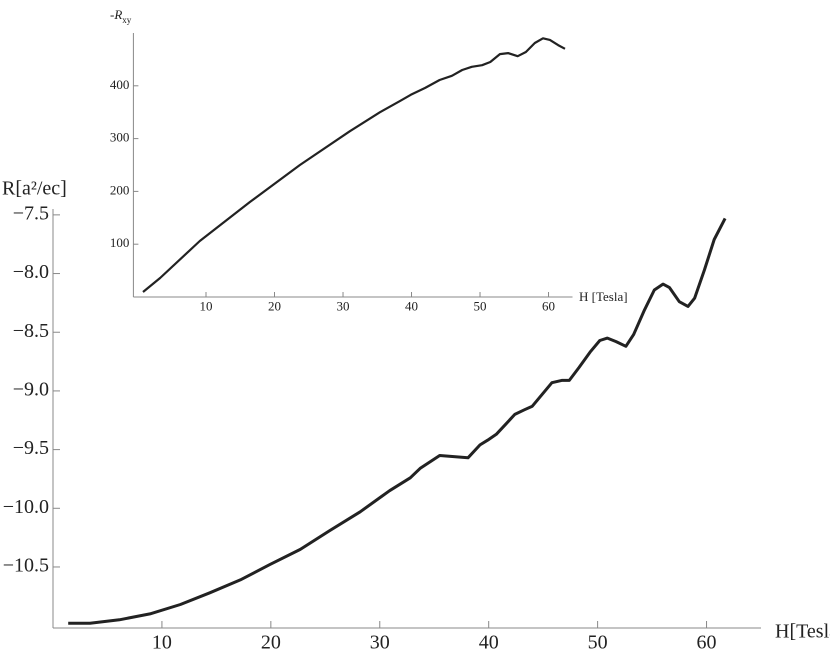  I want to click on inset-y-label-main: -R, so click(116, 14).